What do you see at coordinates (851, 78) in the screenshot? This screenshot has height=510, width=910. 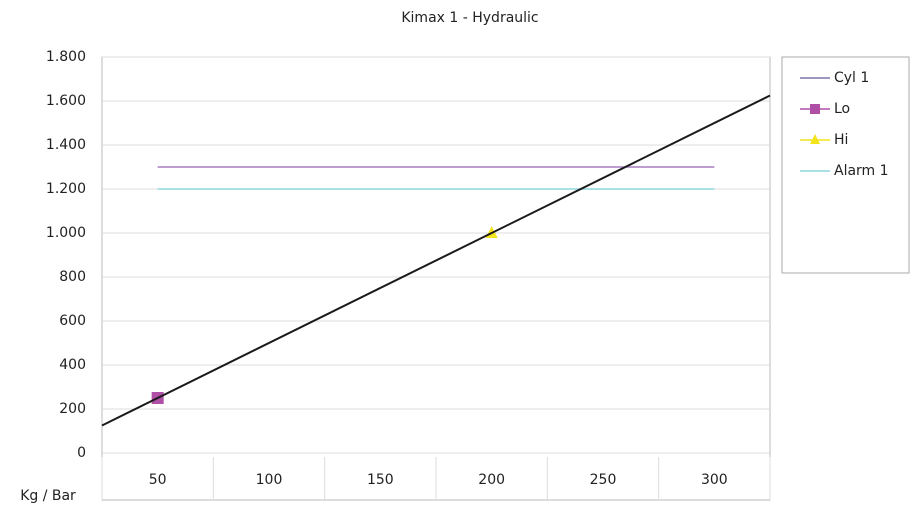 I see `legend-label: Cyl 1` at bounding box center [851, 78].